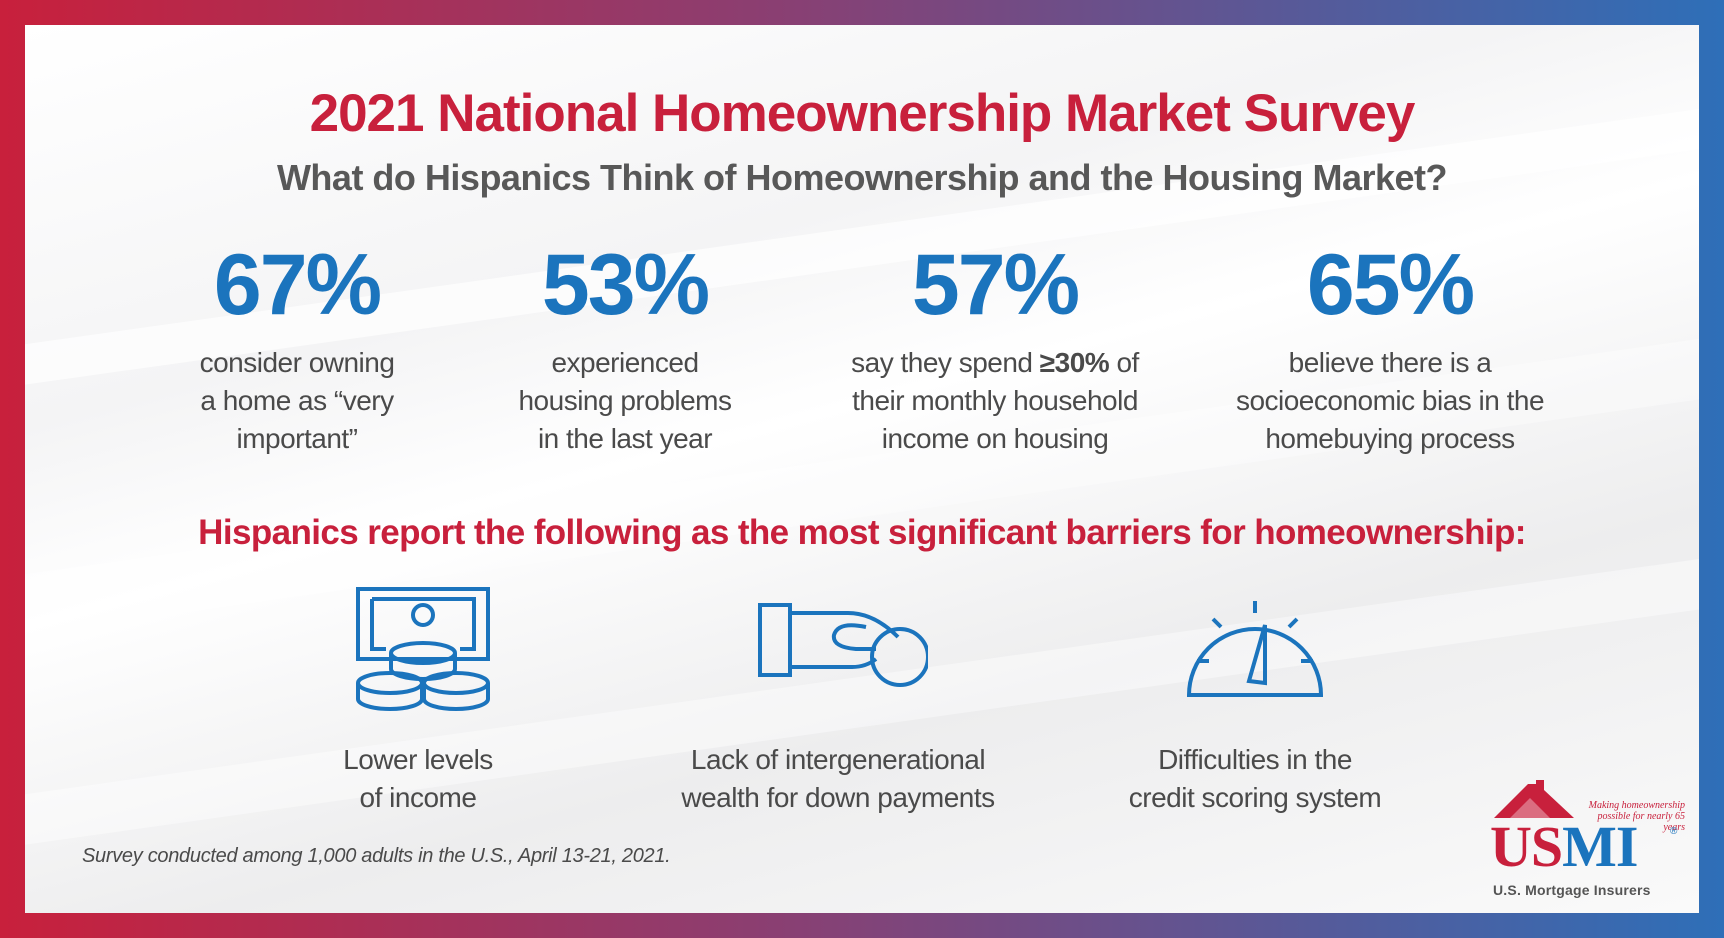  I want to click on house-roof-icon, so click(1534, 799).